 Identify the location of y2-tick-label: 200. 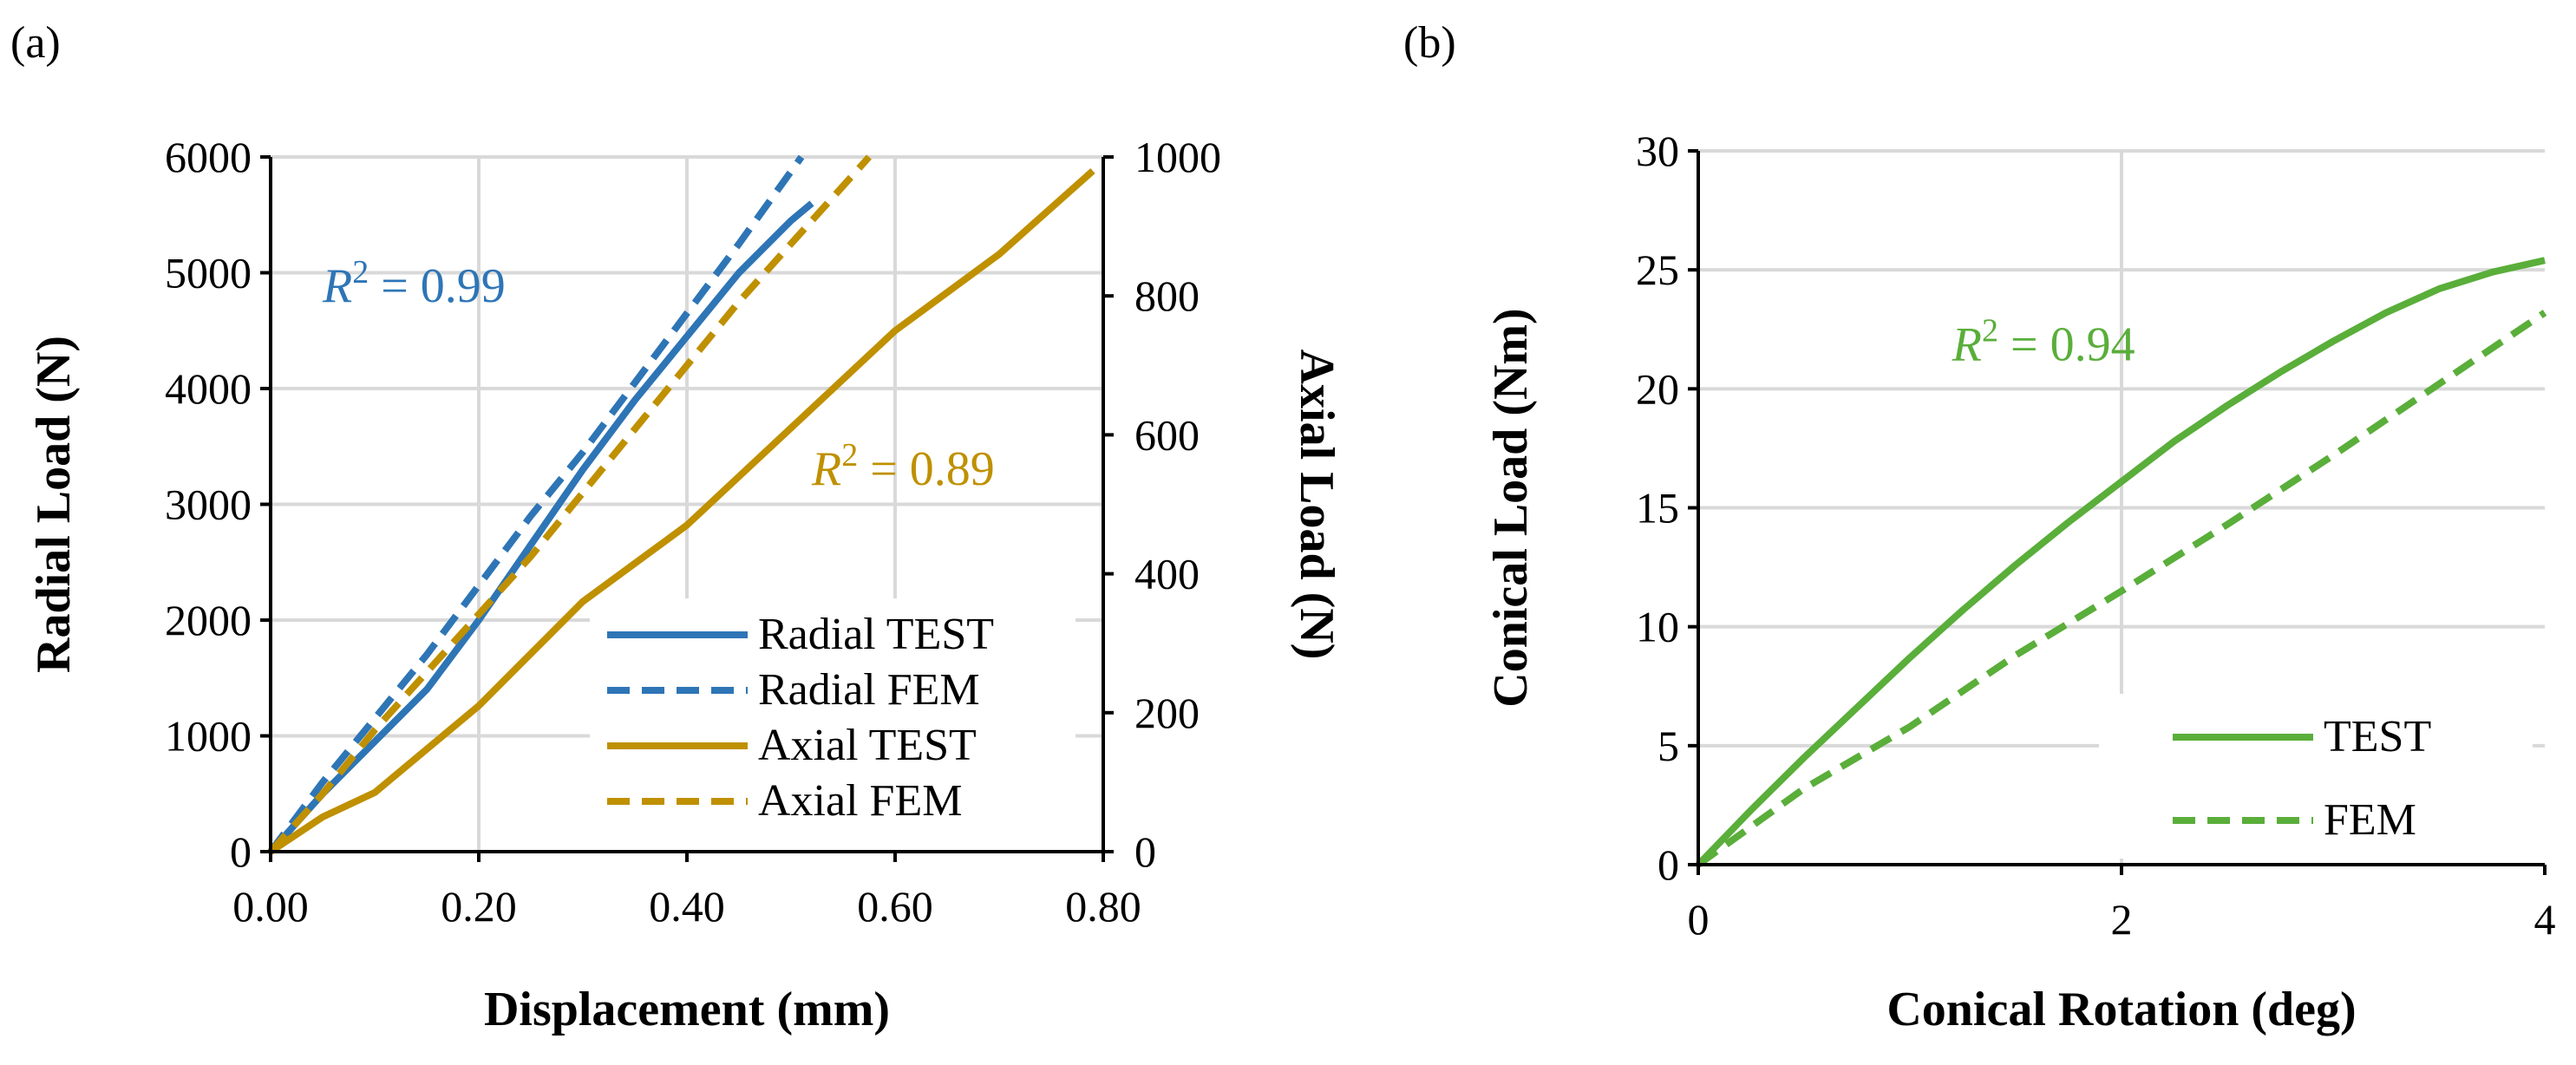
(1167, 713).